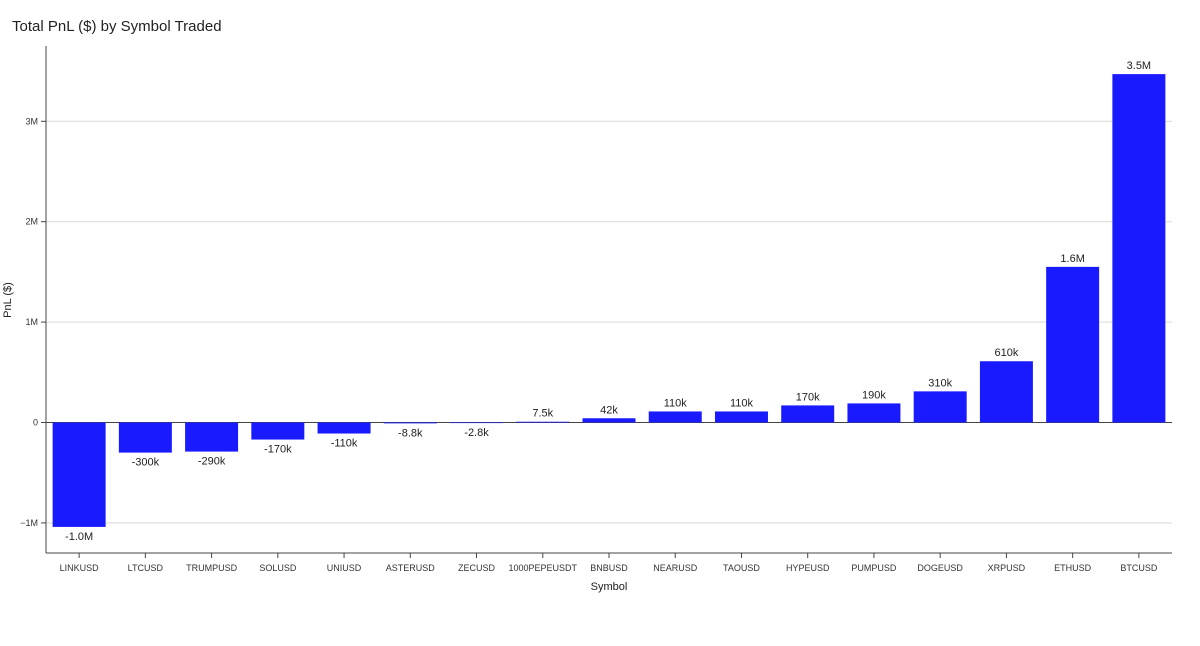 The height and width of the screenshot is (646, 1200). I want to click on data-label: -300k, so click(146, 463).